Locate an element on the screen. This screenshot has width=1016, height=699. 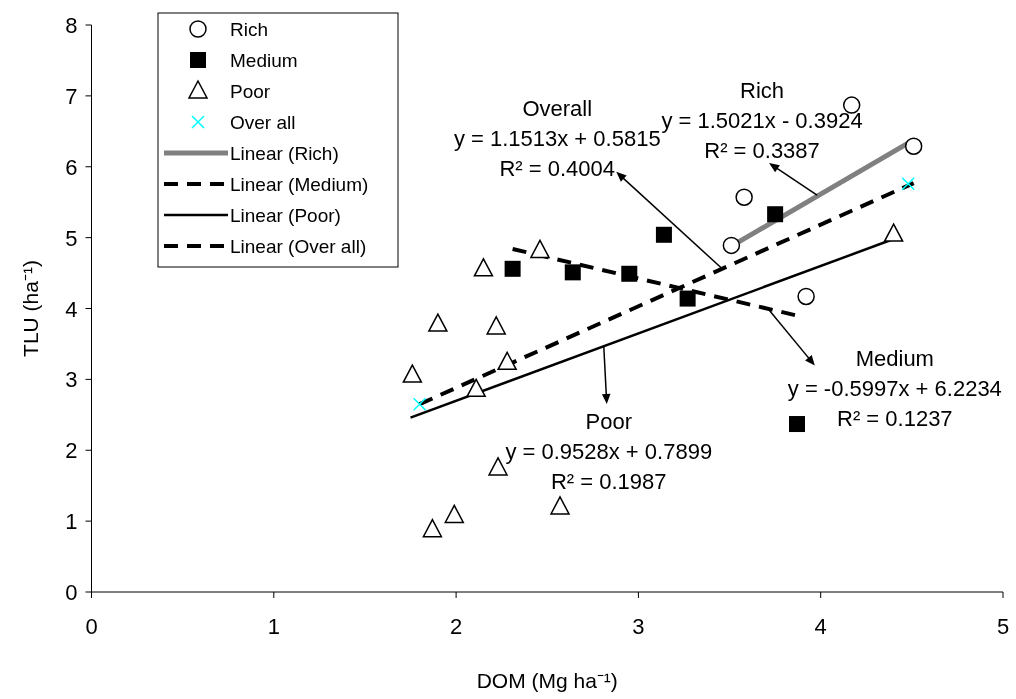
legend-label: Linear (Over all) is located at coordinates (298, 246).